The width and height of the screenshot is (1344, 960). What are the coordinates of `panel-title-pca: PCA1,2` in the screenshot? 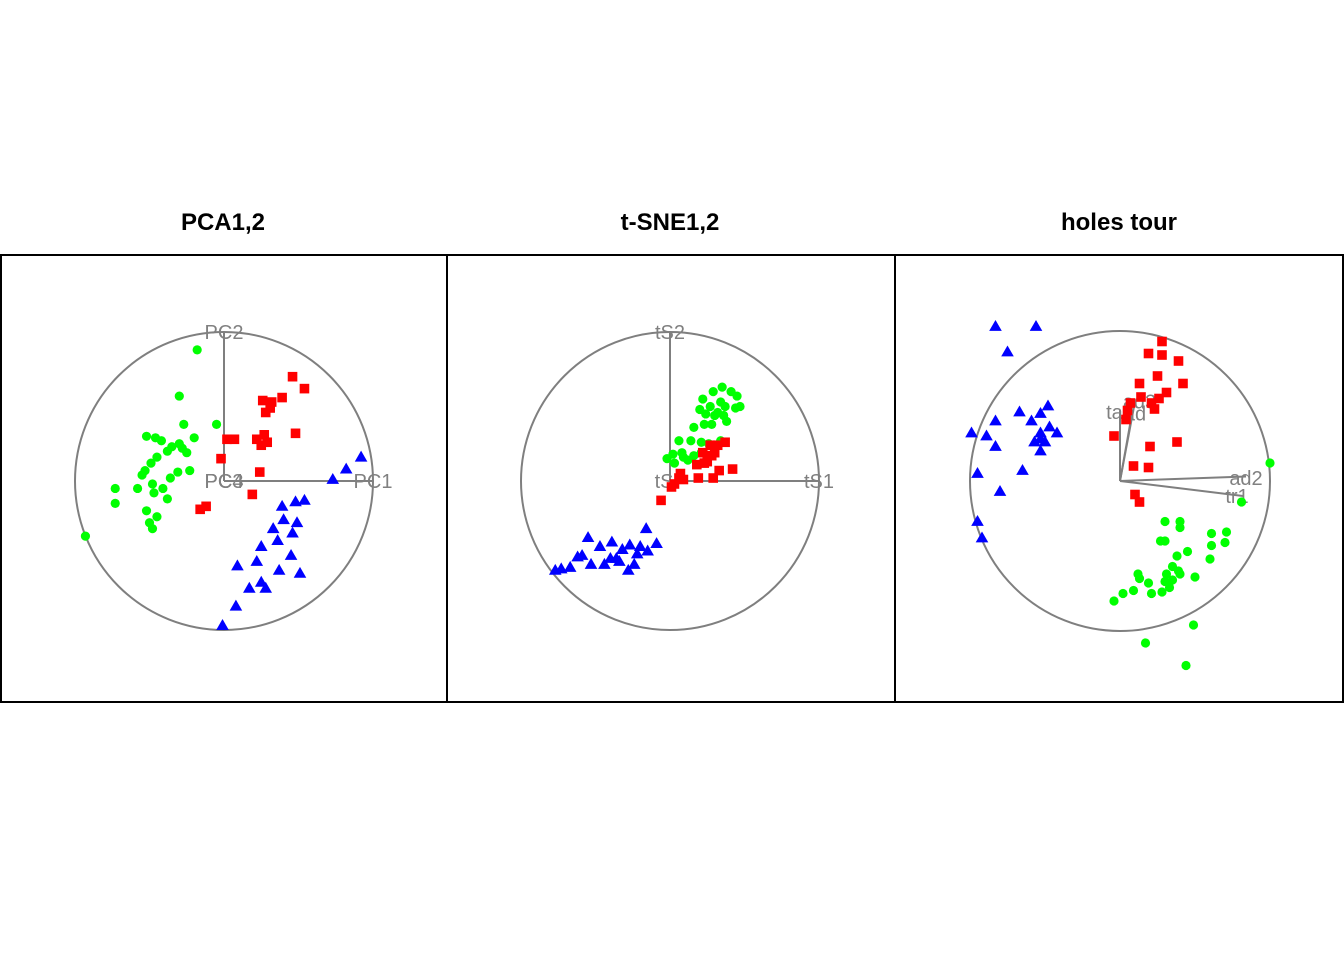 It's located at (223, 222).